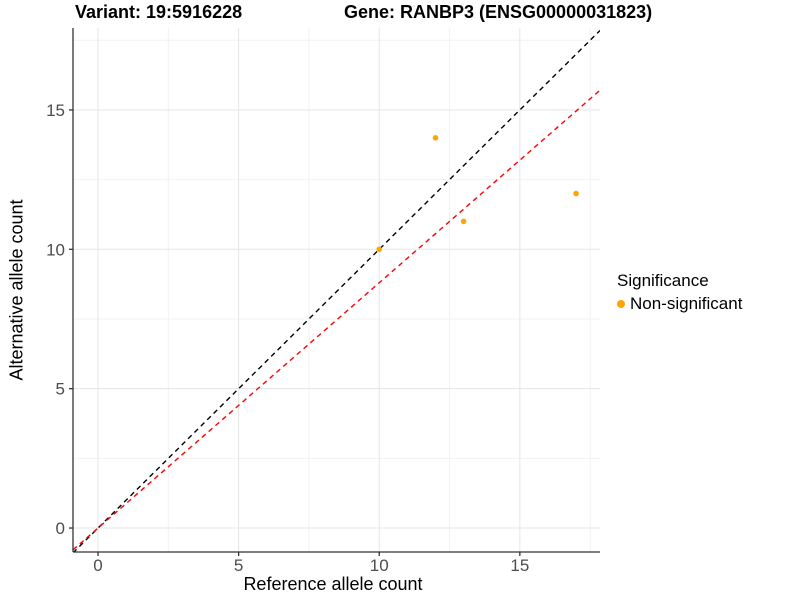 The image size is (800, 600). I want to click on legend-title: Significance, so click(663, 280).